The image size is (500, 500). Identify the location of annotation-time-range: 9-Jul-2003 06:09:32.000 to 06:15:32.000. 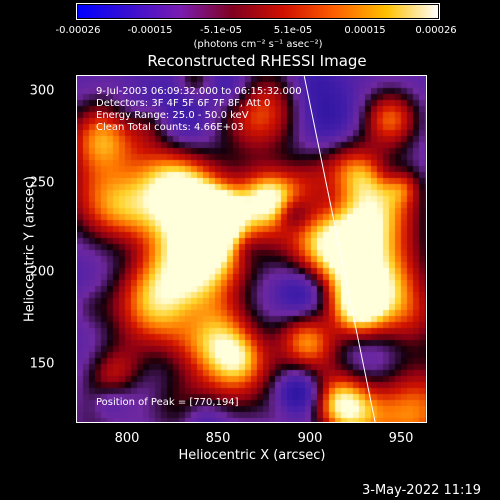
(199, 91).